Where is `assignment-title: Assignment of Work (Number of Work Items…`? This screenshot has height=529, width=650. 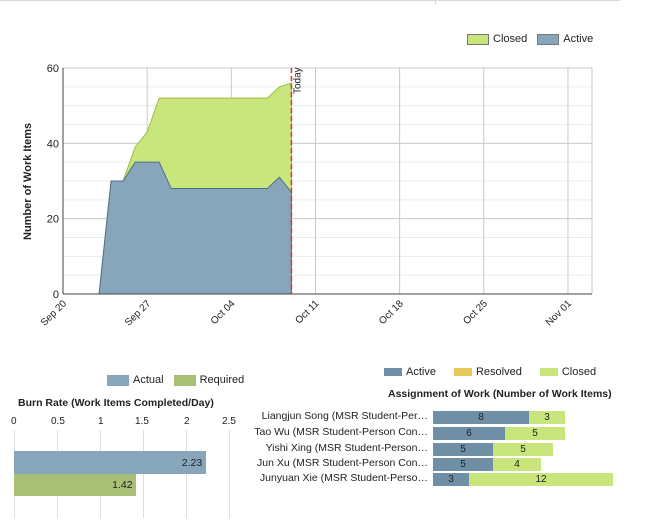 assignment-title: Assignment of Work (Number of Work Items… is located at coordinates (500, 394).